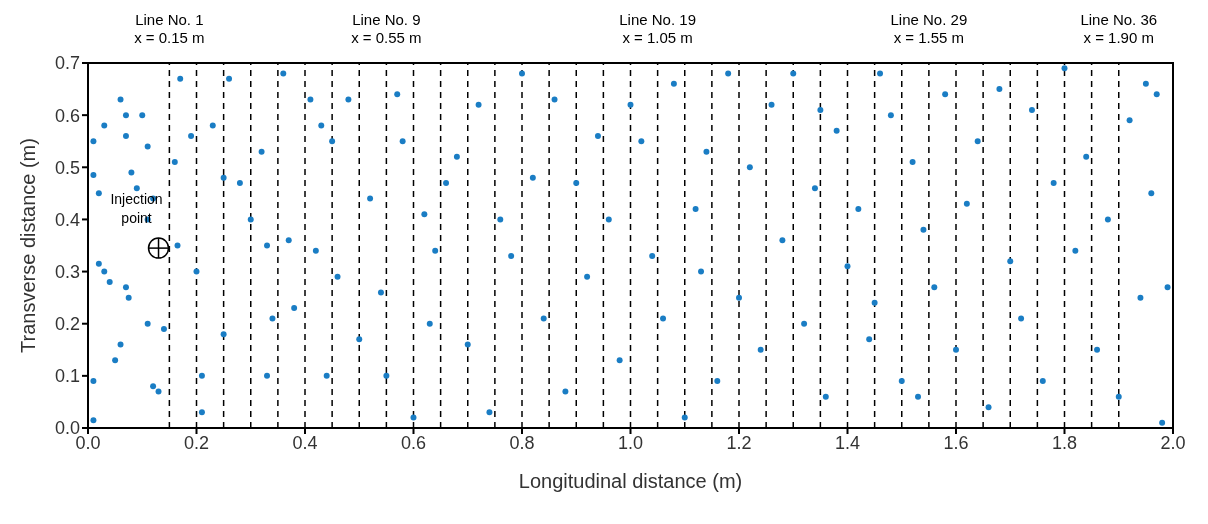  What do you see at coordinates (1173, 442) in the screenshot?
I see `x-tick-label: 2.0` at bounding box center [1173, 442].